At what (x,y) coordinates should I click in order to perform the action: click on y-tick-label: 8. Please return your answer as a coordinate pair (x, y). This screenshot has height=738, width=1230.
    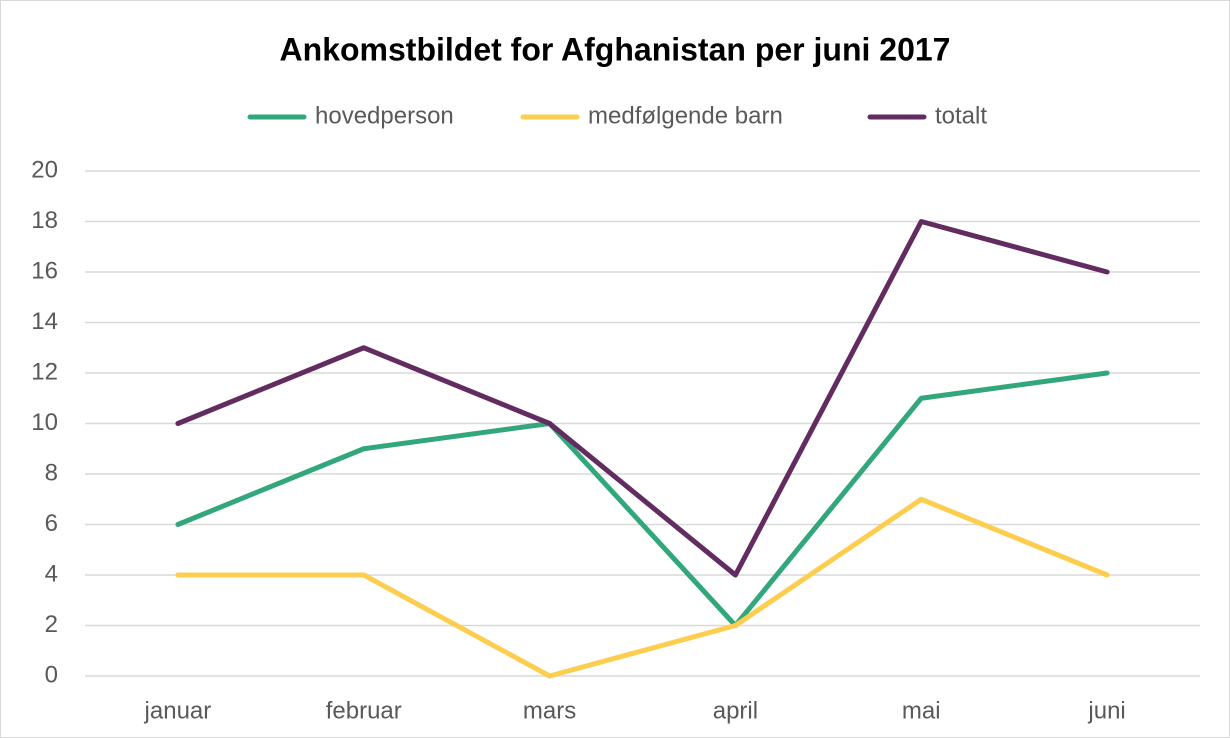
    Looking at the image, I should click on (51, 472).